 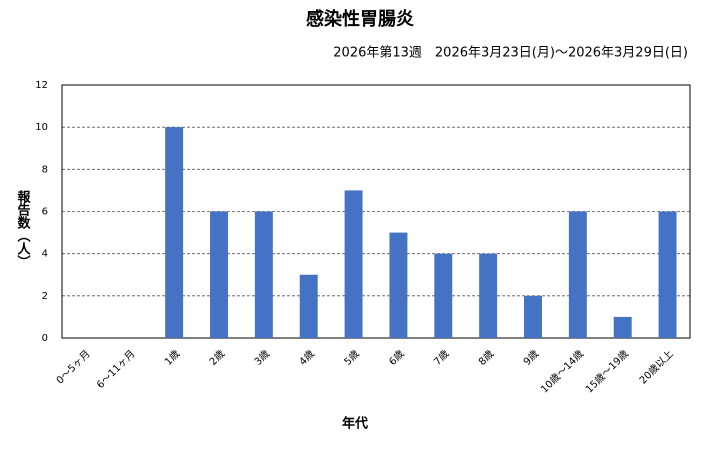 I want to click on x-tick-label: 2歳, so click(x=217, y=358).